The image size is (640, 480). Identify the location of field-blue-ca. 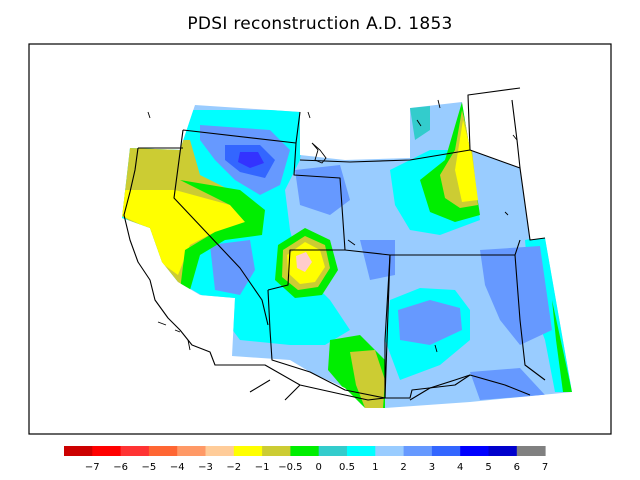
(232, 267).